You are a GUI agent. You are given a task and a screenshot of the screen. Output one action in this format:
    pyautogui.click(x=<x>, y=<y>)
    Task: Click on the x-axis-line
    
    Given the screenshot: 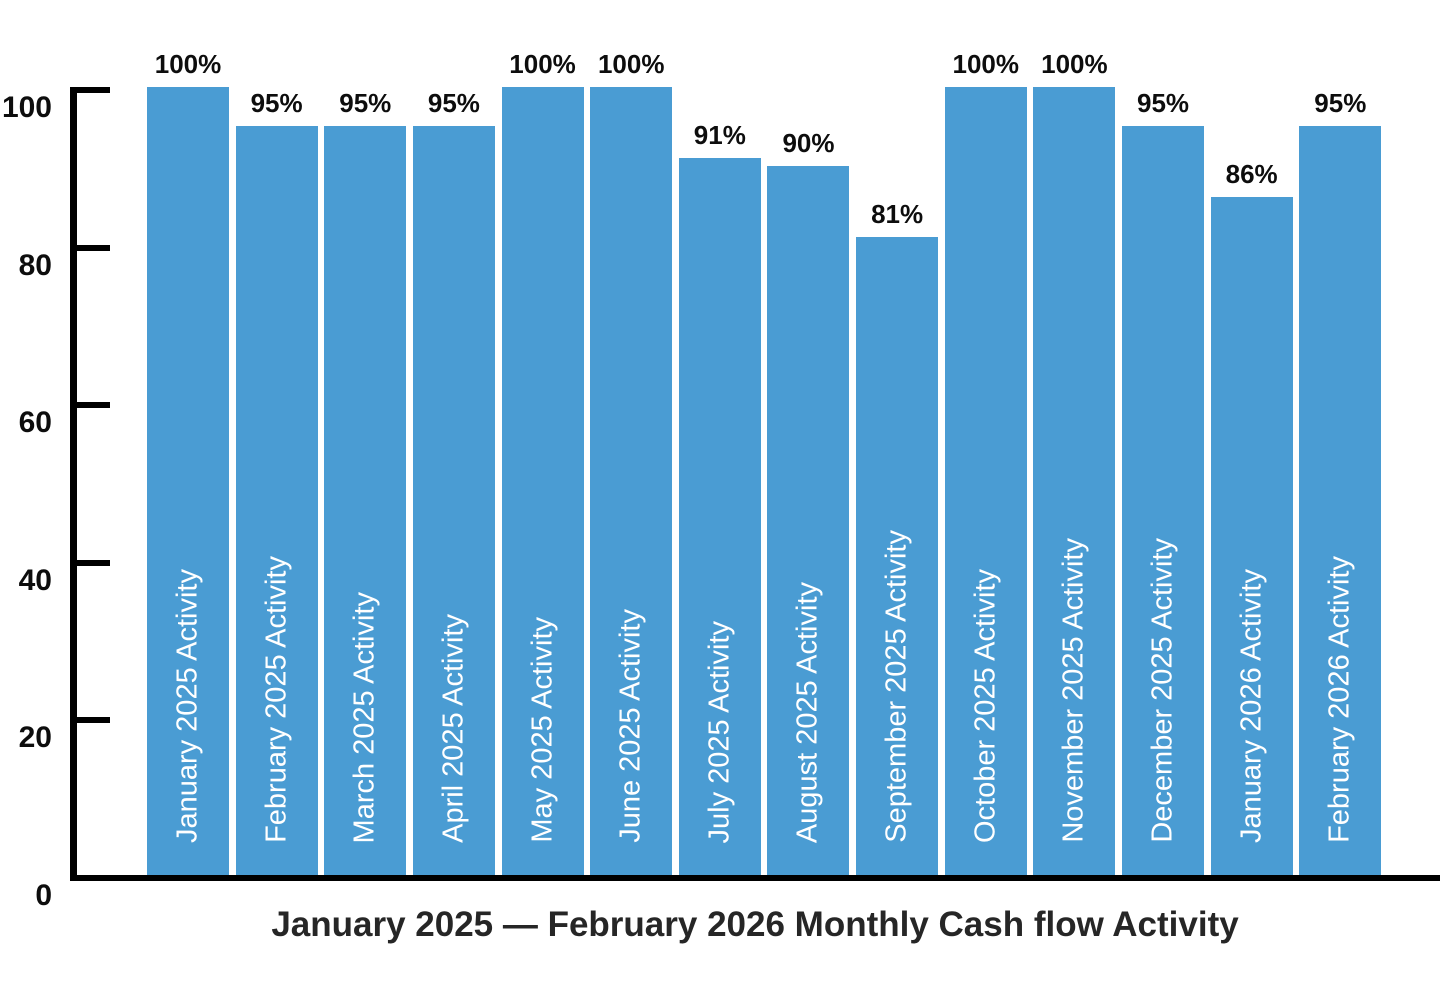 What is the action you would take?
    pyautogui.click(x=755, y=878)
    